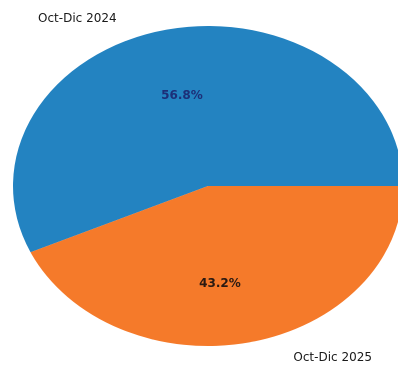 The image size is (398, 369). I want to click on slice-label-oct-dic-2025: 43.2%, so click(220, 283).